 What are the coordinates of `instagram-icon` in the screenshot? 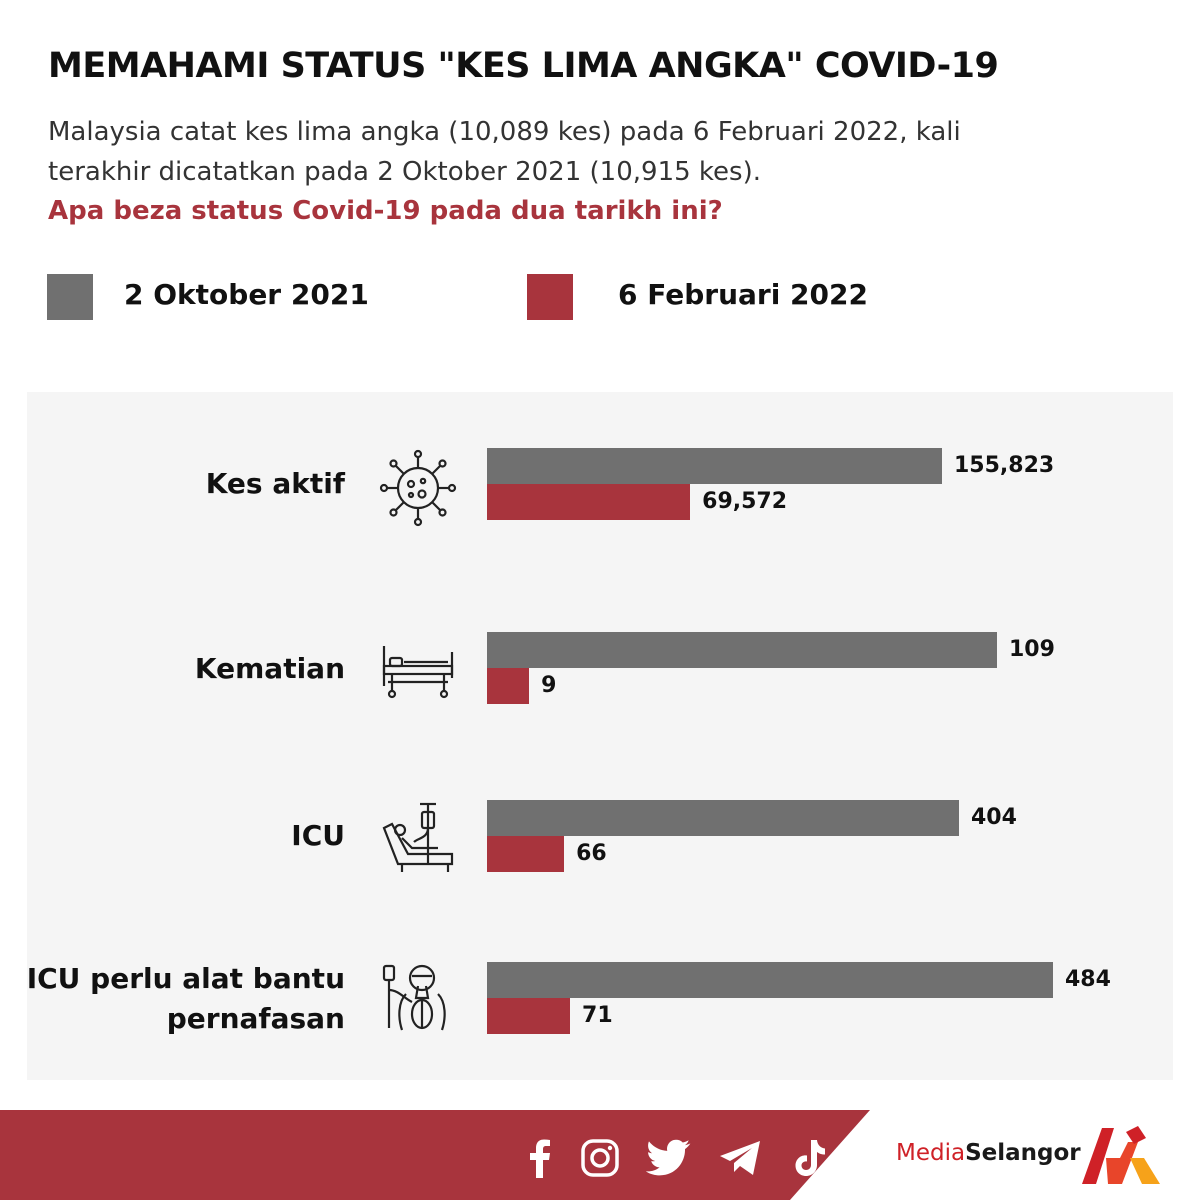 It's located at (600, 1158).